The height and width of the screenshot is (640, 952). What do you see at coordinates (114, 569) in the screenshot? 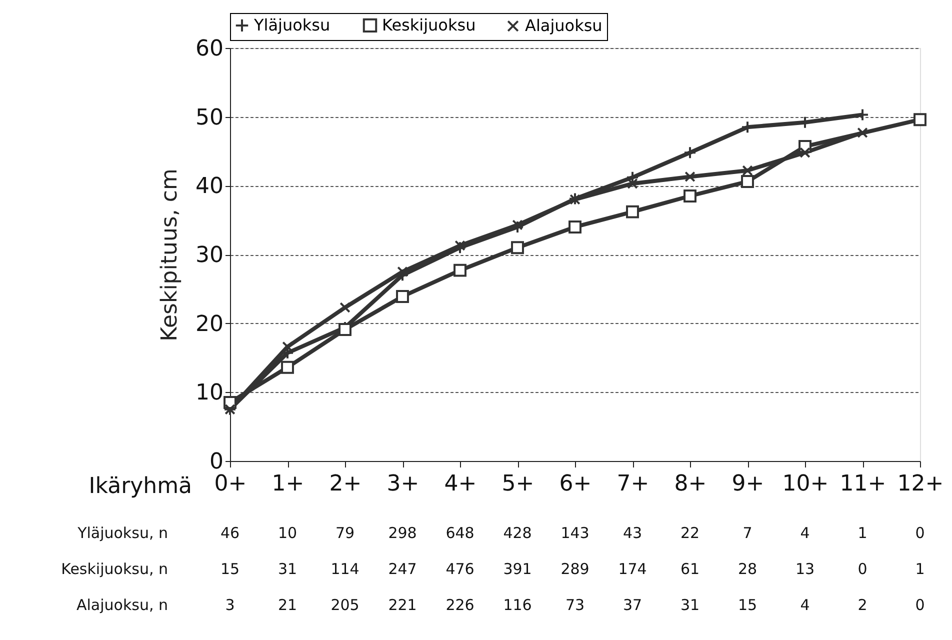
I see `text: Keskijuoksu, n` at bounding box center [114, 569].